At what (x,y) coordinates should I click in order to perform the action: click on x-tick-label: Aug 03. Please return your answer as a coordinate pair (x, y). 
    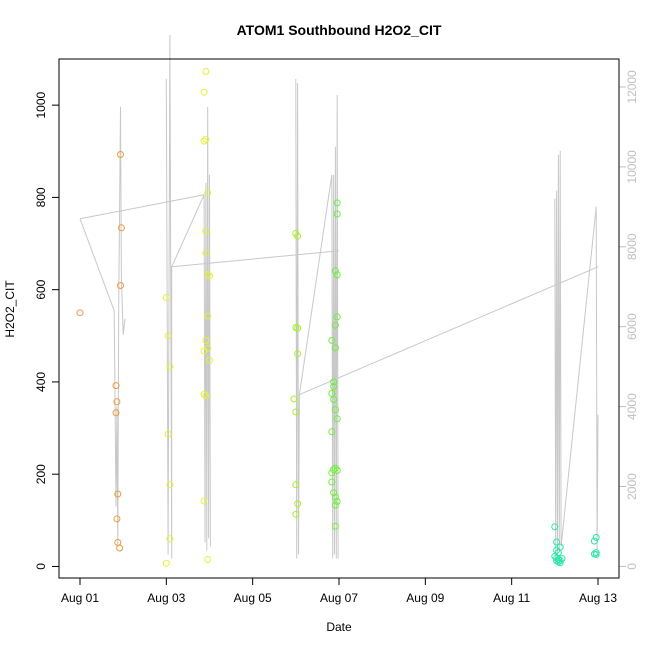
    Looking at the image, I should click on (166, 598).